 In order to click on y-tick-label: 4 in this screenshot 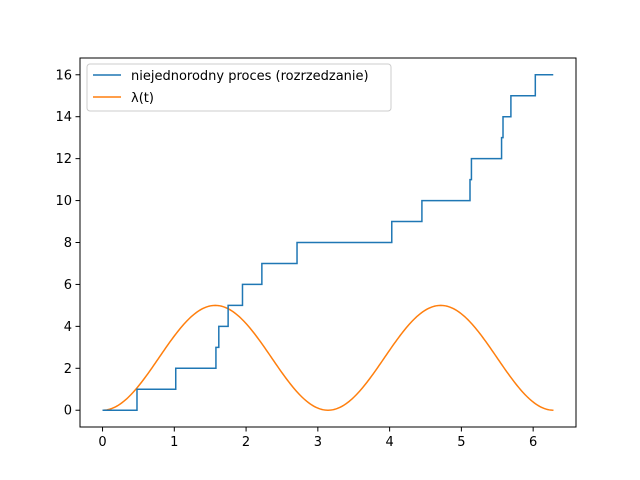, I will do `click(68, 327)`.